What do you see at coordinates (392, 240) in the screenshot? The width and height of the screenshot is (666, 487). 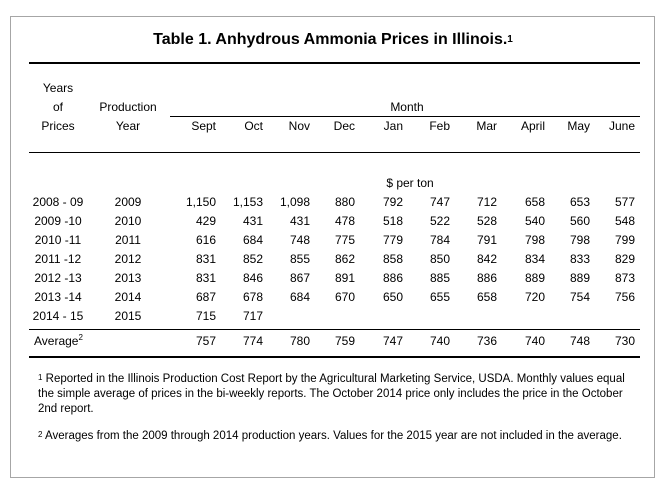 I see `price-cell: 779` at bounding box center [392, 240].